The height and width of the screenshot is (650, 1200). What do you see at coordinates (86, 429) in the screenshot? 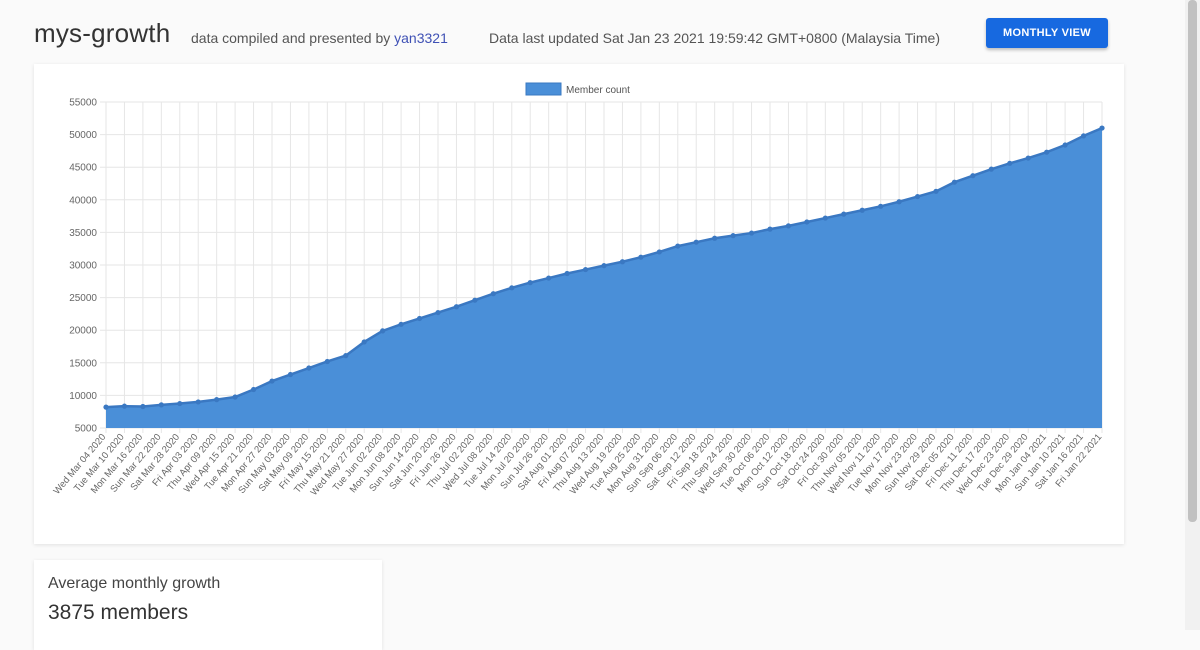
I see `y-tick-label: 5000` at bounding box center [86, 429].